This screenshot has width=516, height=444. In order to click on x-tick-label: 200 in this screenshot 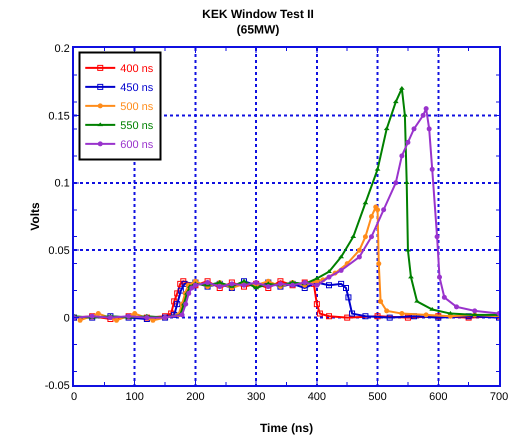, I will do `click(195, 397)`.